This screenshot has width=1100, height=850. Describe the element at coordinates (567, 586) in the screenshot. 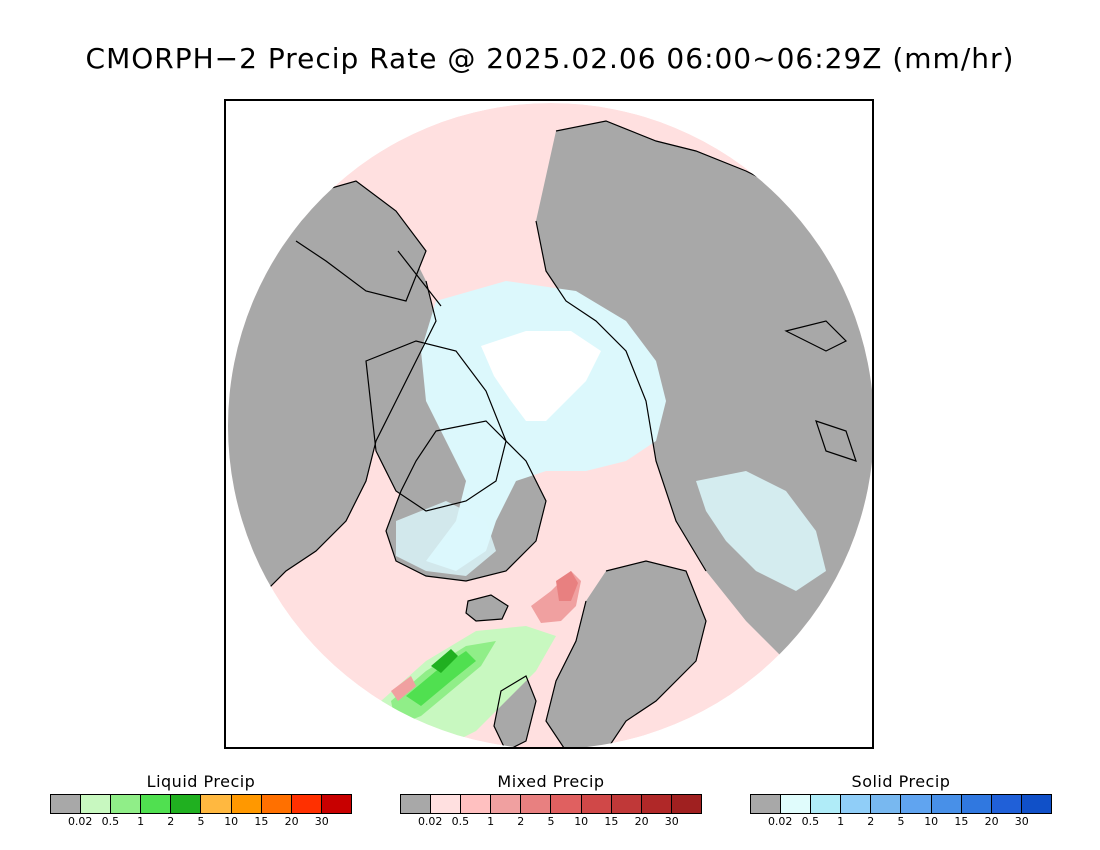

I see `mixed-precip-core` at that location.